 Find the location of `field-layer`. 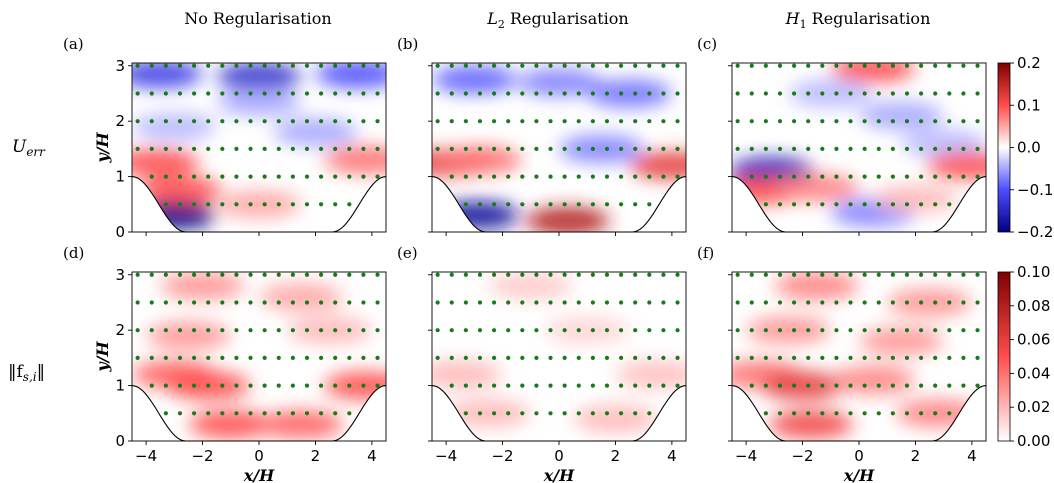

field-layer is located at coordinates (259, 147).